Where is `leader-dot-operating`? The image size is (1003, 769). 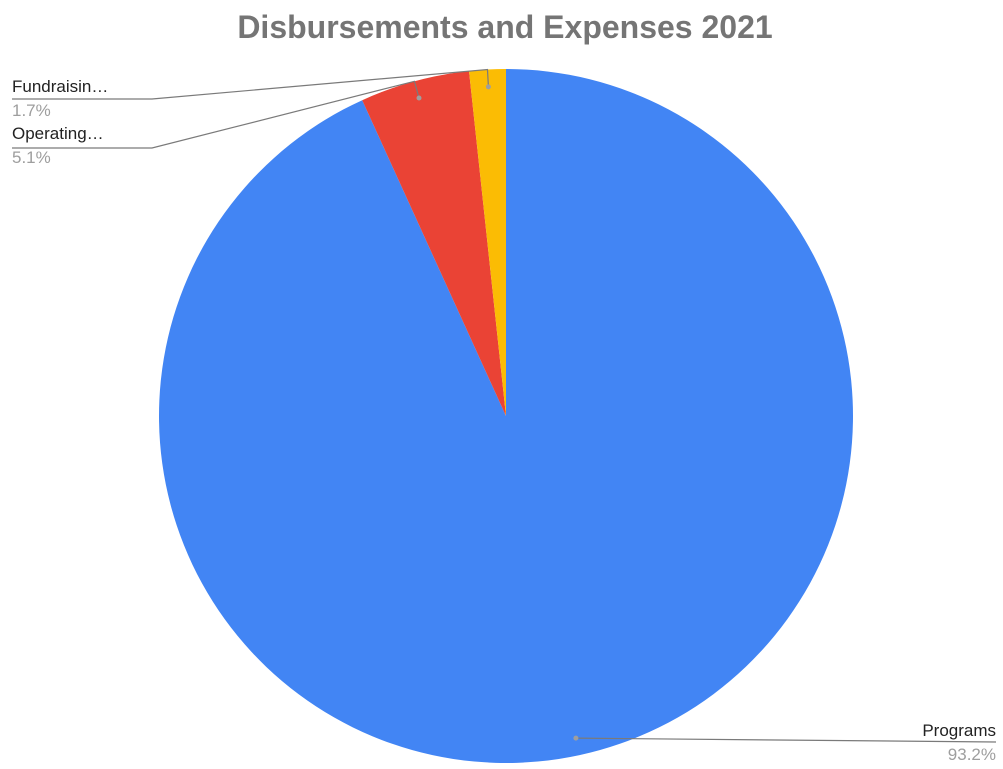 leader-dot-operating is located at coordinates (419, 98).